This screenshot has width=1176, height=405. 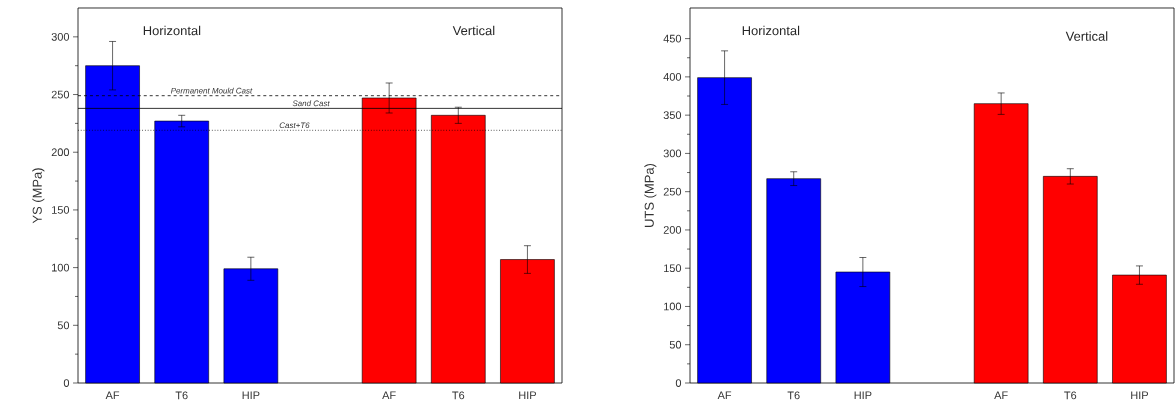 What do you see at coordinates (650, 195) in the screenshot?
I see `y-axis-title: UTS (MPa)` at bounding box center [650, 195].